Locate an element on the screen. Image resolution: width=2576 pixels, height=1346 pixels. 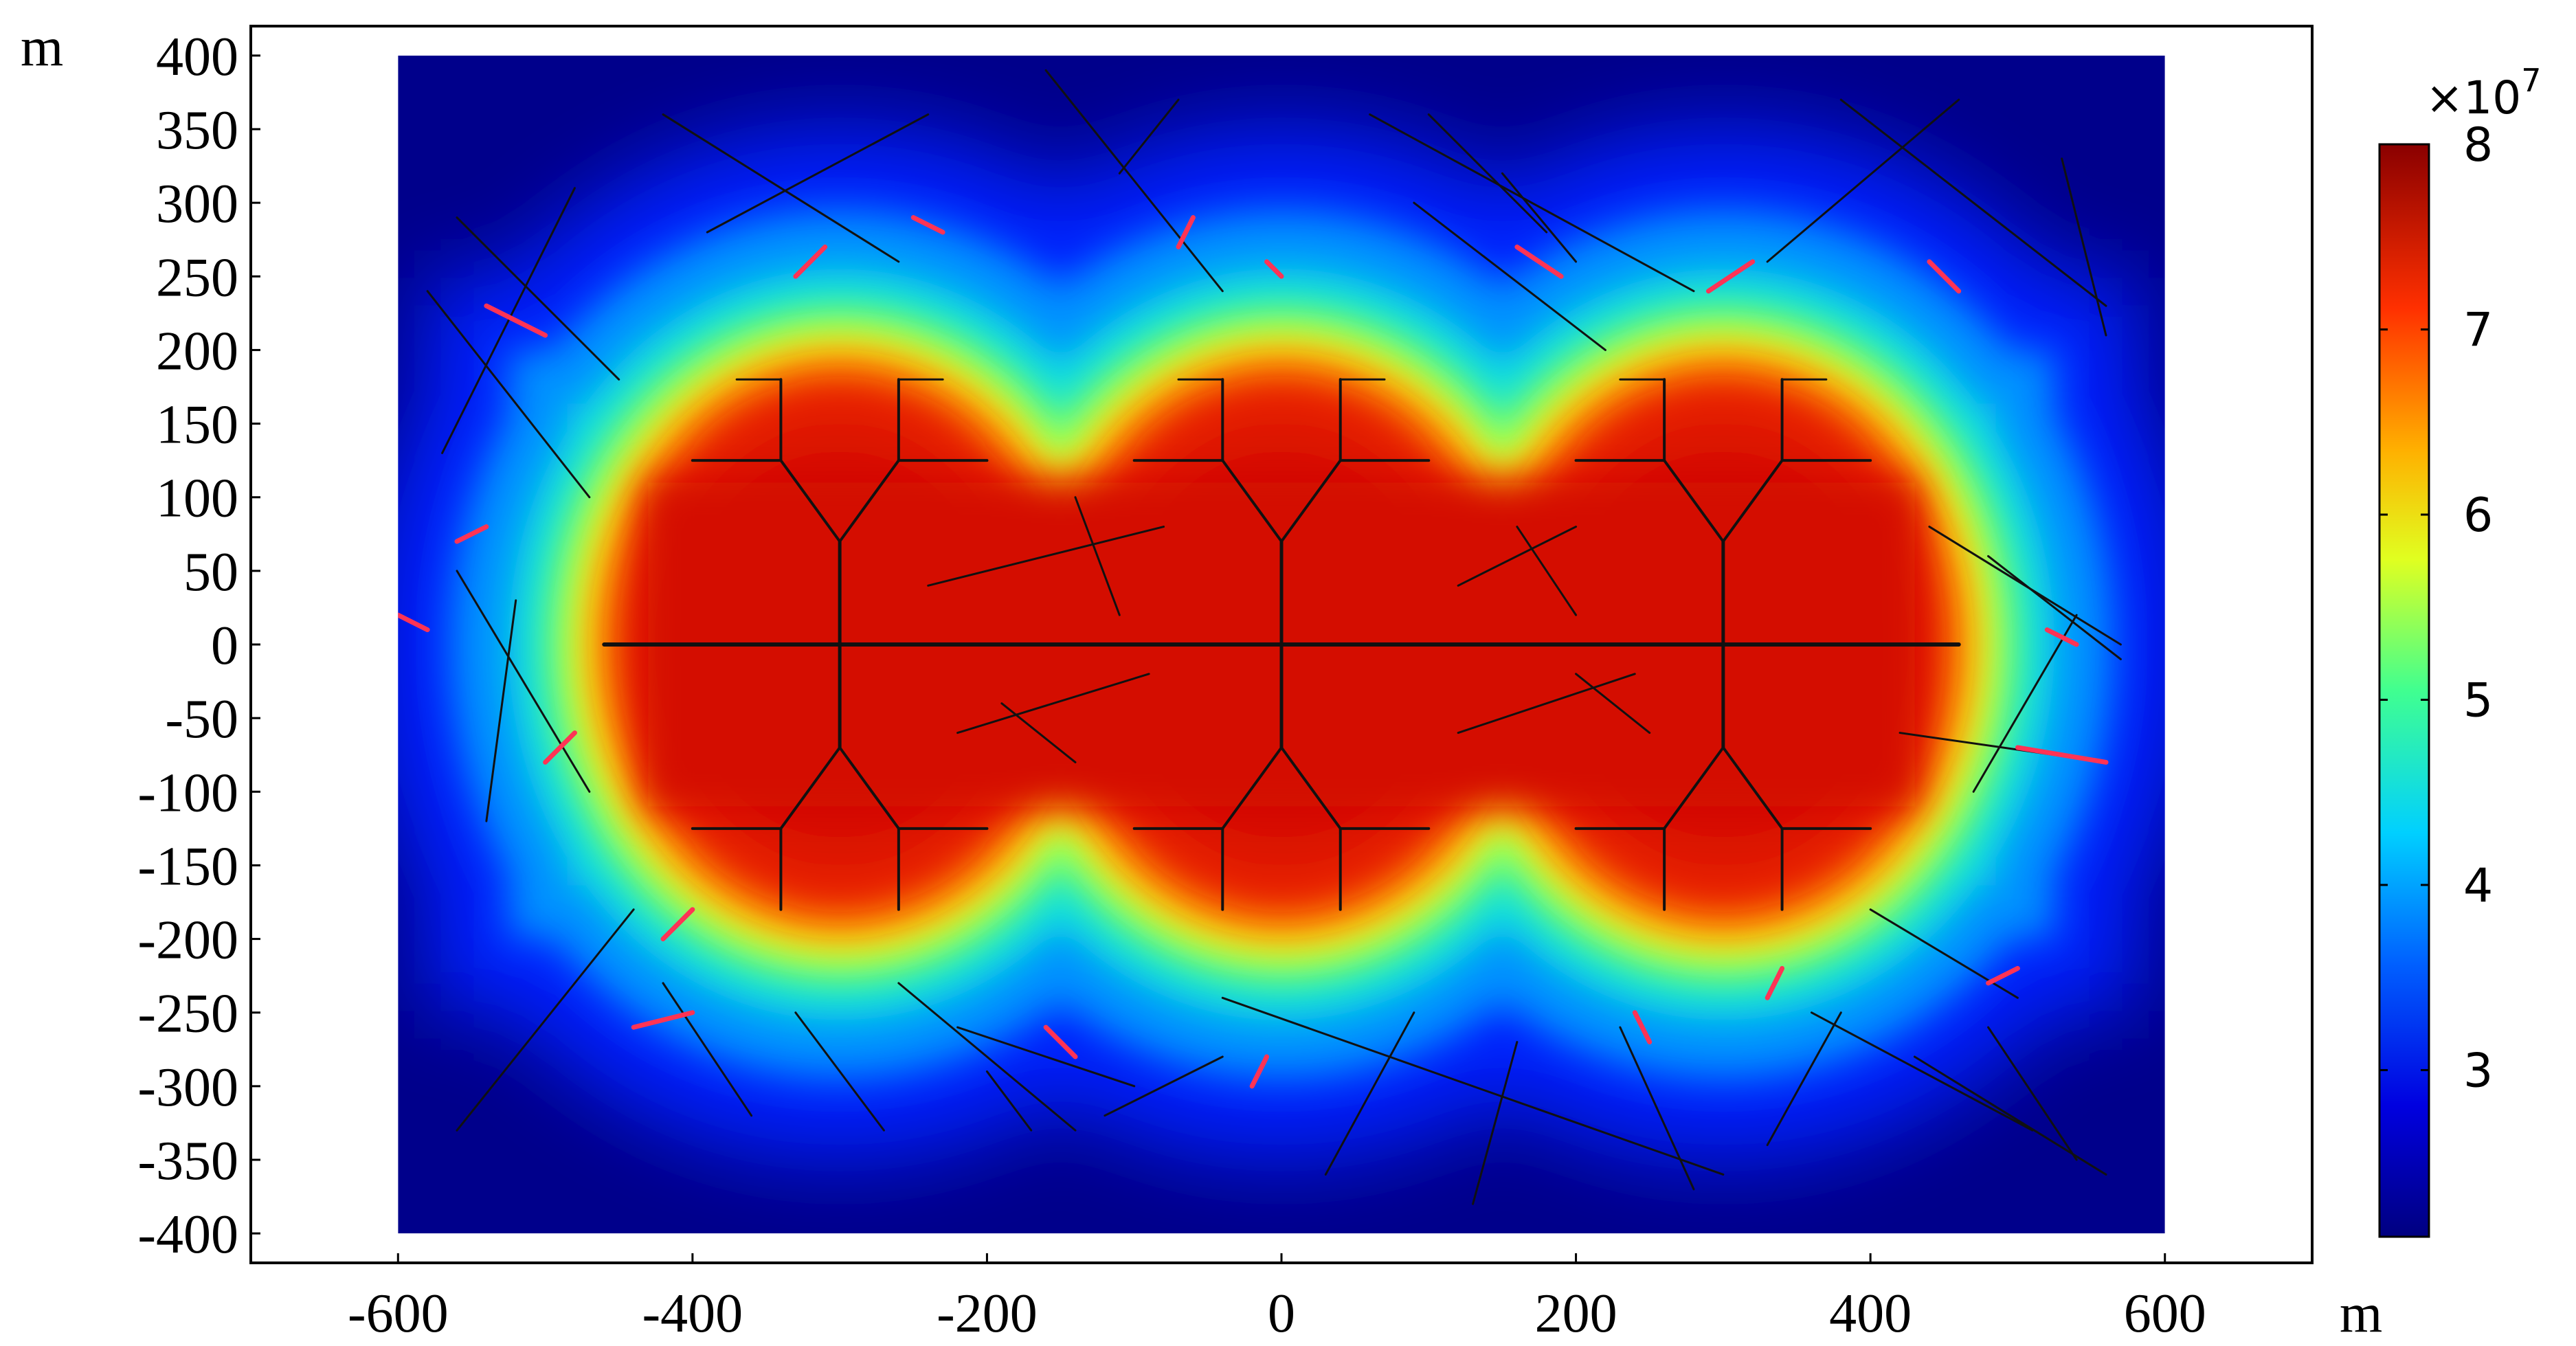
y-tick-label: -150 is located at coordinates (187, 866).